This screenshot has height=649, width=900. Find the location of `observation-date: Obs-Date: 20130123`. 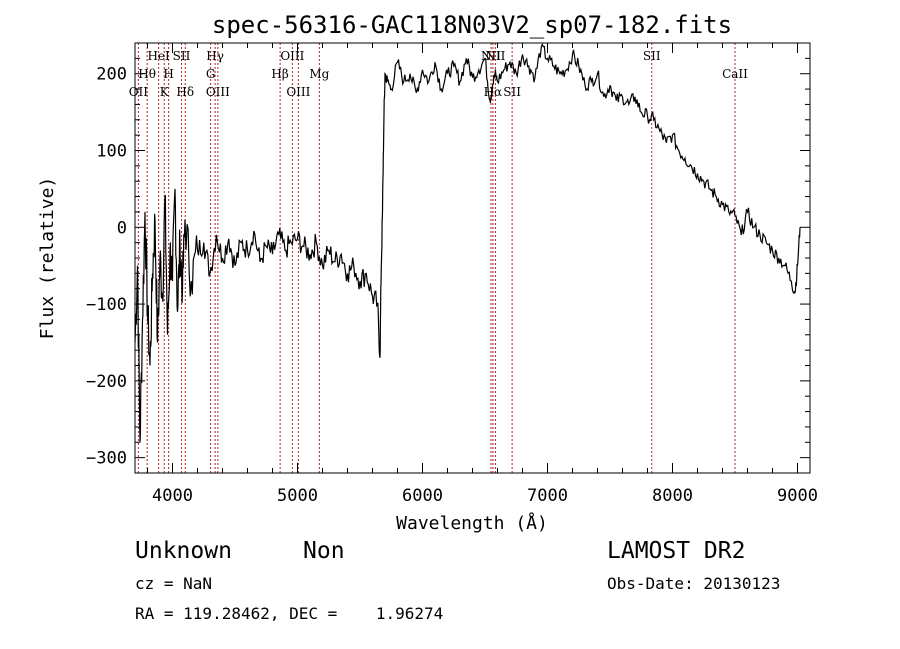

observation-date: Obs-Date: 20130123 is located at coordinates (694, 583).